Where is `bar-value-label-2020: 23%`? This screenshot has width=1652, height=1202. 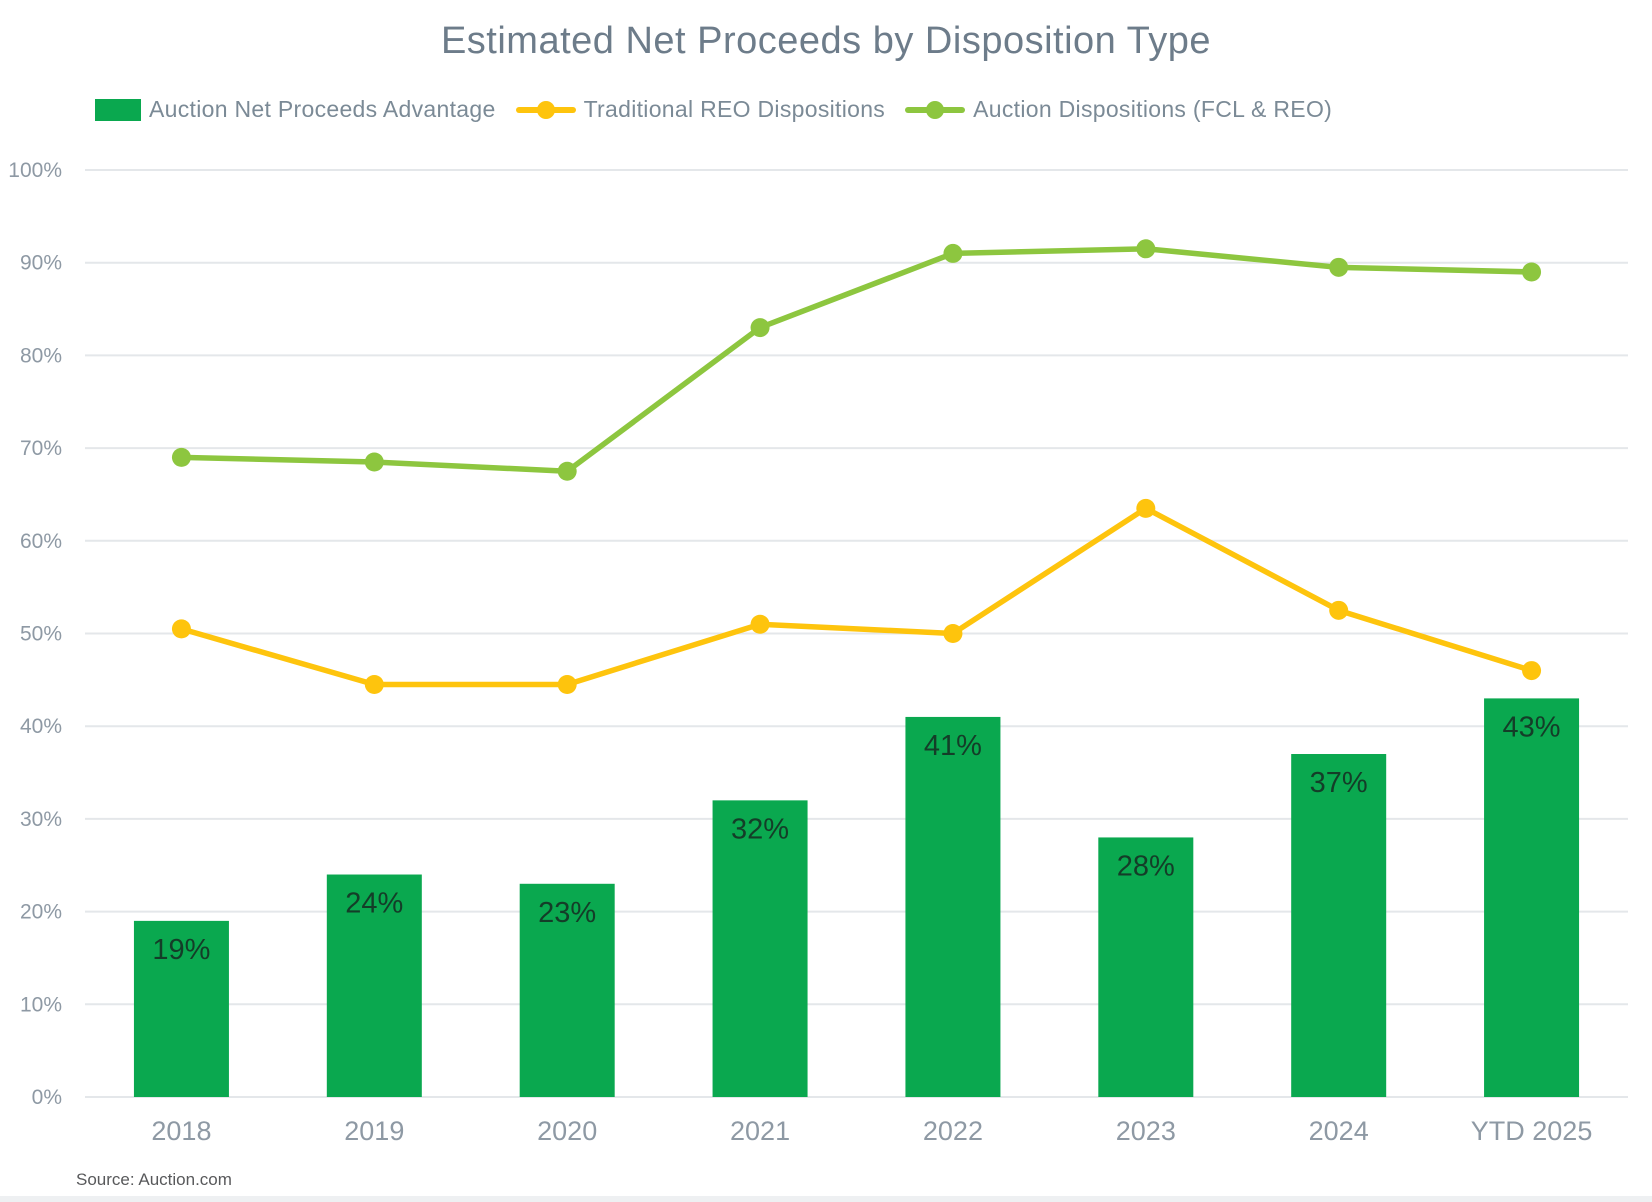 bar-value-label-2020: 23% is located at coordinates (567, 913).